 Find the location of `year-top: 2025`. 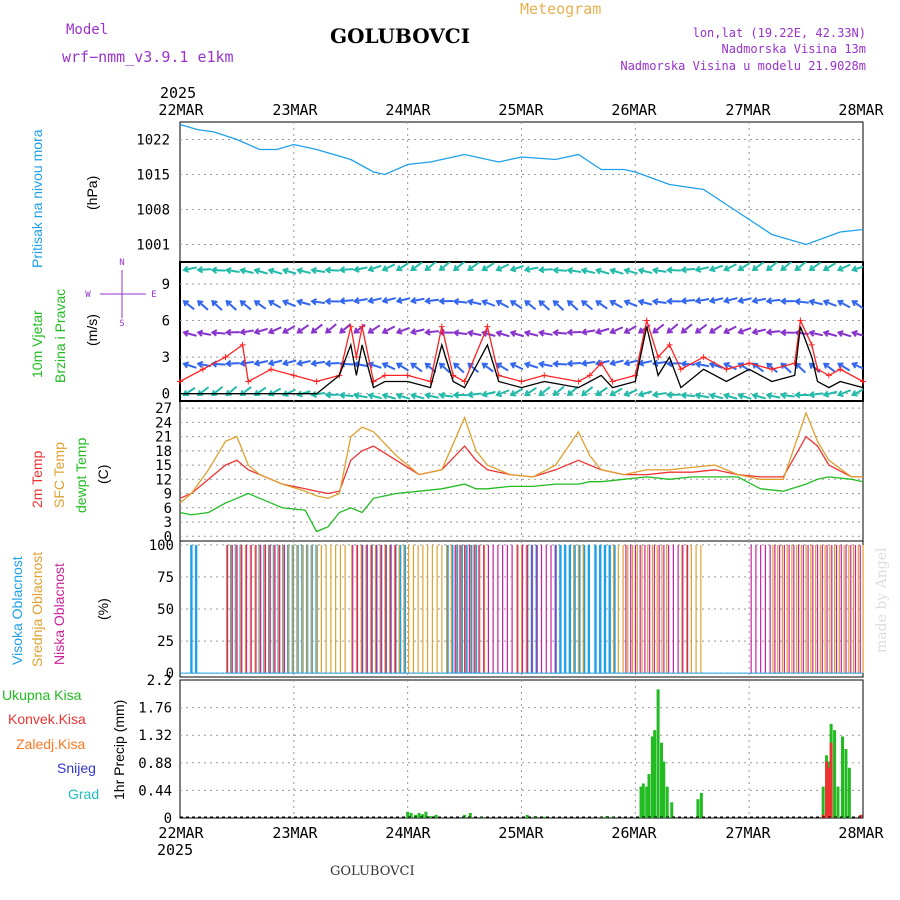

year-top: 2025 is located at coordinates (178, 93).